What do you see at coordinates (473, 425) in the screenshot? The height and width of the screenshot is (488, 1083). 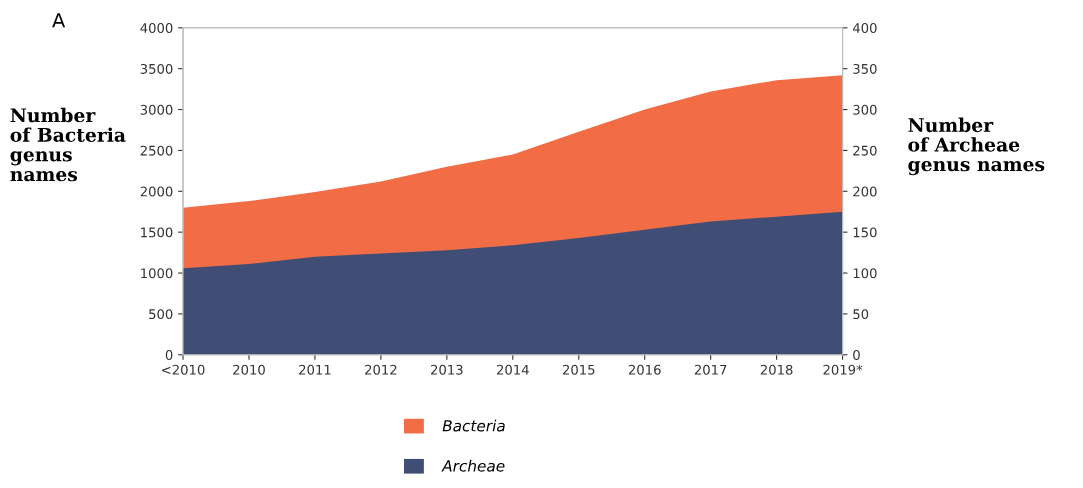 I see `legend-label: Bacteria` at bounding box center [473, 425].